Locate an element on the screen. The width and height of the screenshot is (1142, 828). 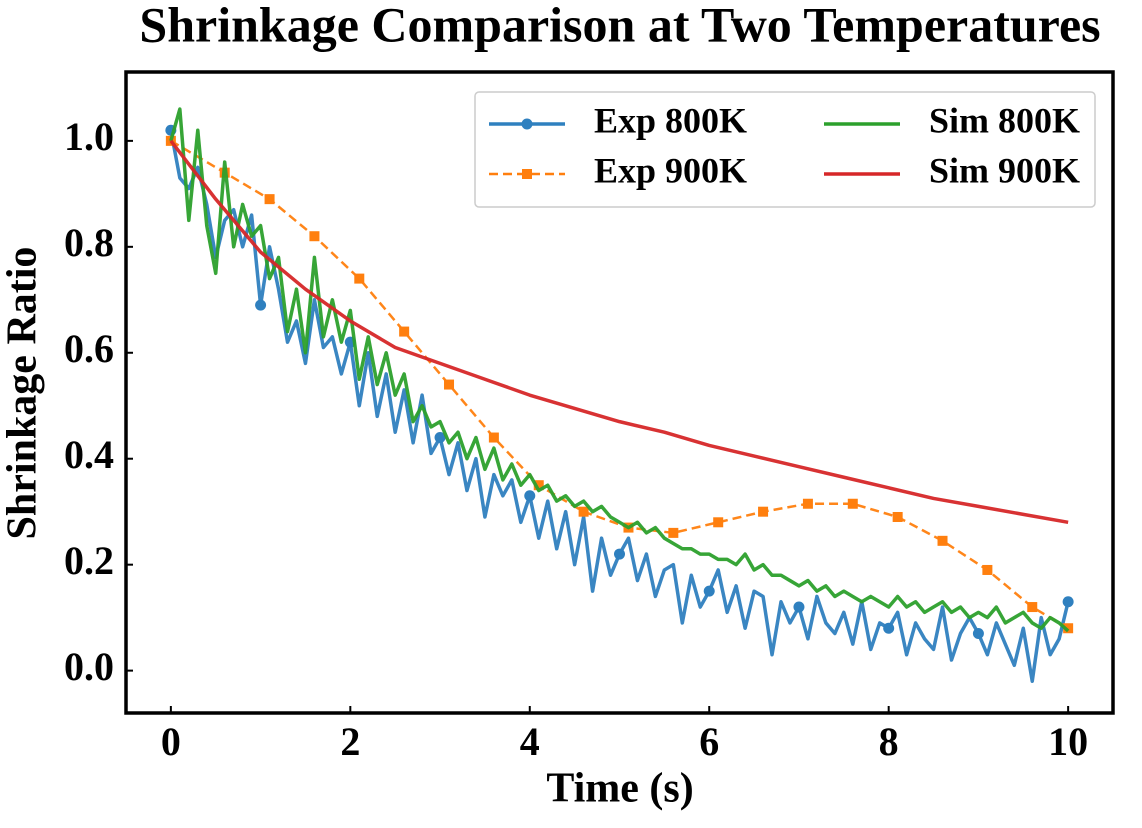
x-tick-label: 0 is located at coordinates (171, 741).